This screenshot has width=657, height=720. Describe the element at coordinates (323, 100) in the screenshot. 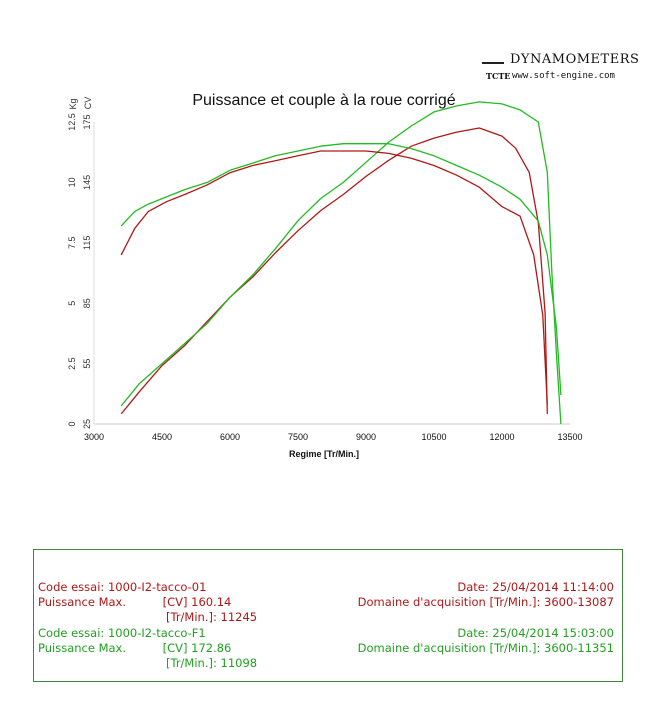

I see `chart-title: Puissance et couple à la roue corrigé` at that location.